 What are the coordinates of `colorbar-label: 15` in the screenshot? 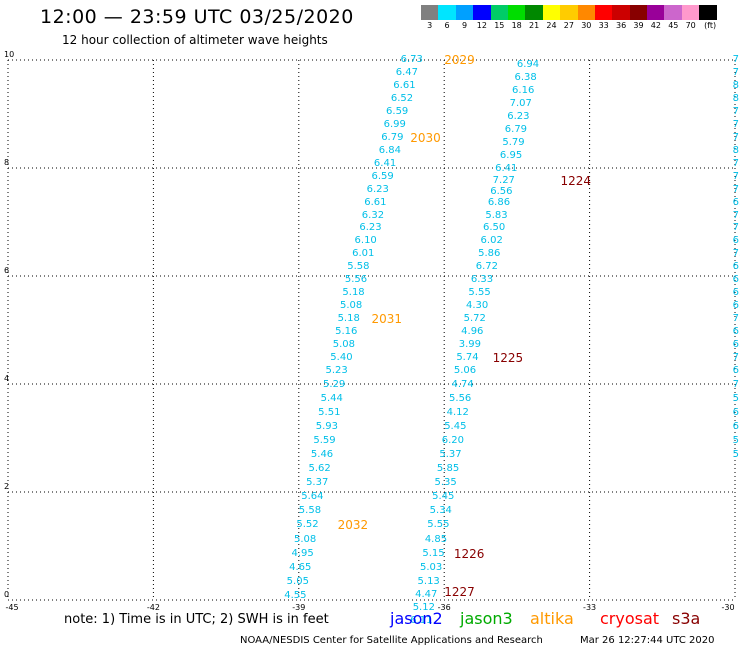 It's located at (499, 25).